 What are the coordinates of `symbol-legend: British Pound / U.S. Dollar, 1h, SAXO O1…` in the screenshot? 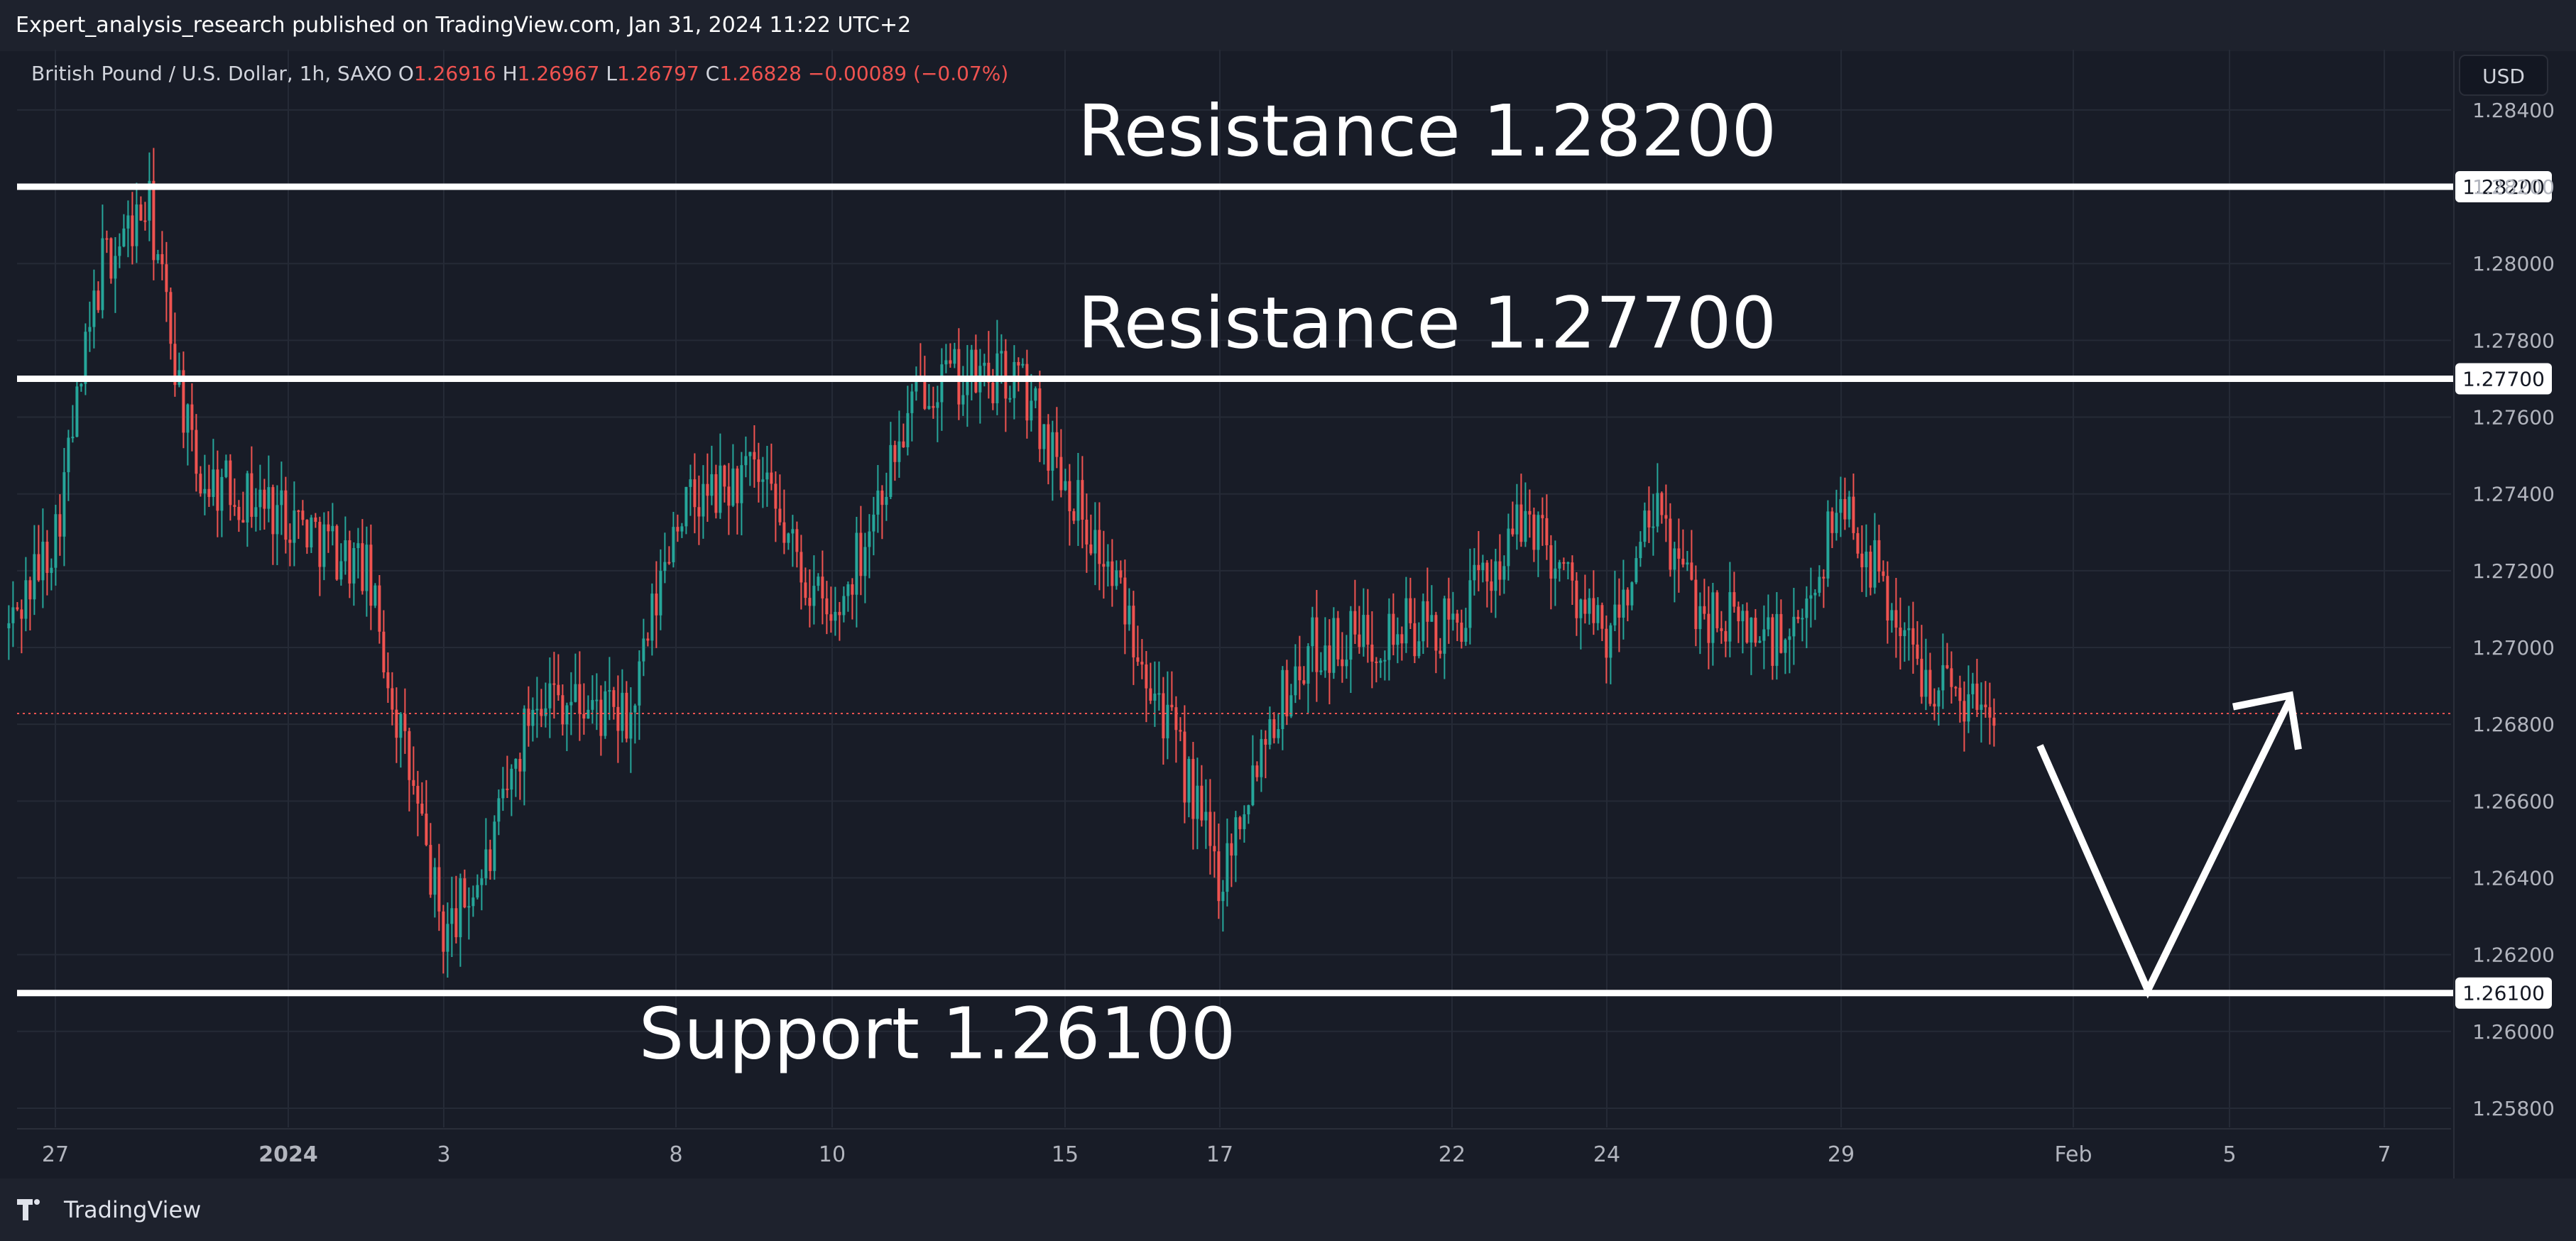 It's located at (519, 73).